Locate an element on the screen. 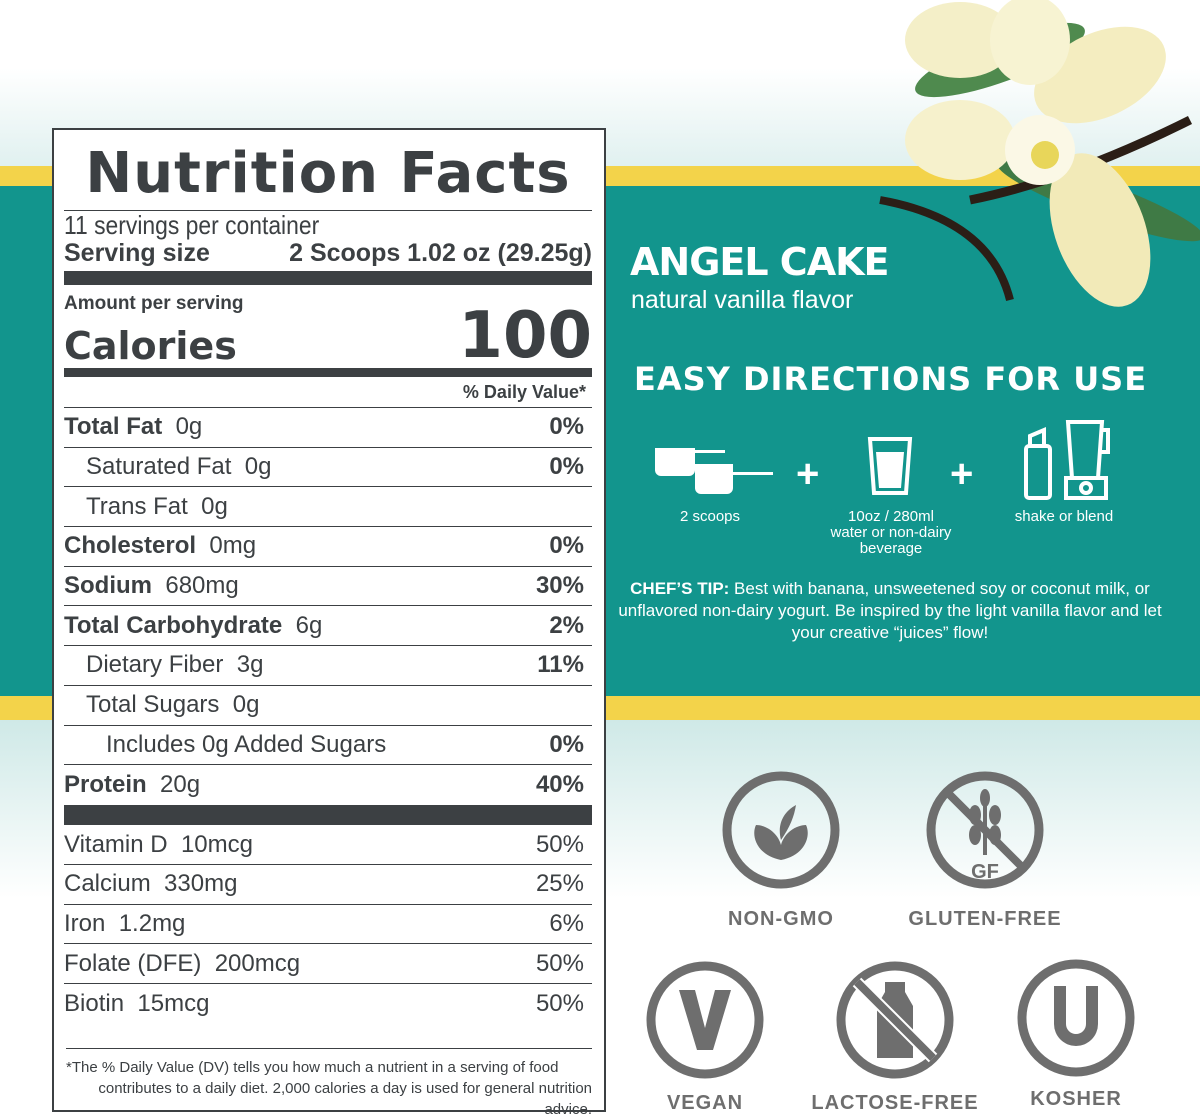  nutrient-name: Trans Fat is located at coordinates (137, 506).